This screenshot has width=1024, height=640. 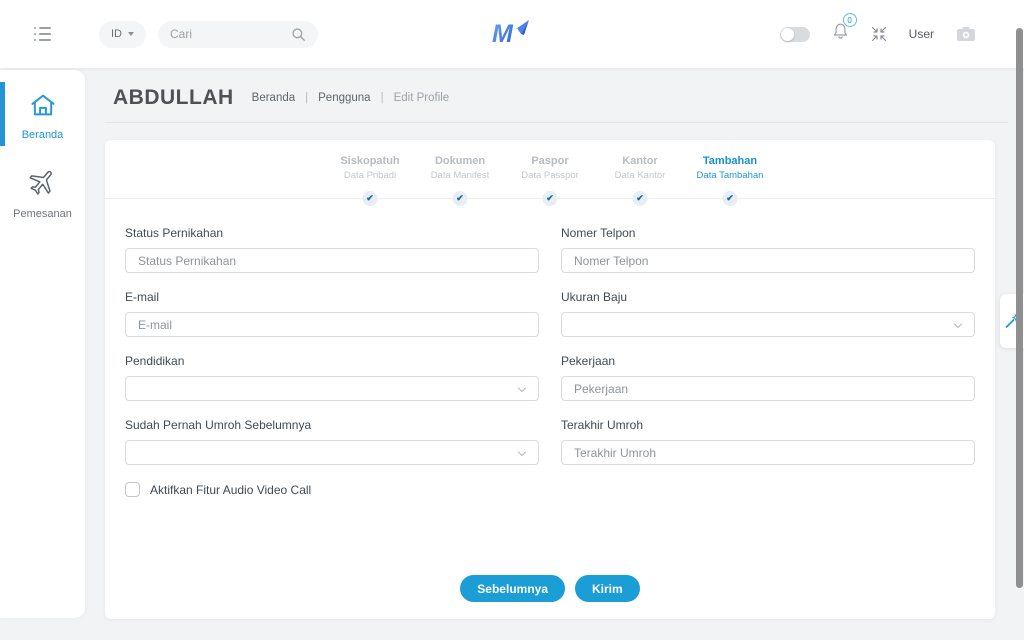 I want to click on field-email: E-mail, so click(x=332, y=313).